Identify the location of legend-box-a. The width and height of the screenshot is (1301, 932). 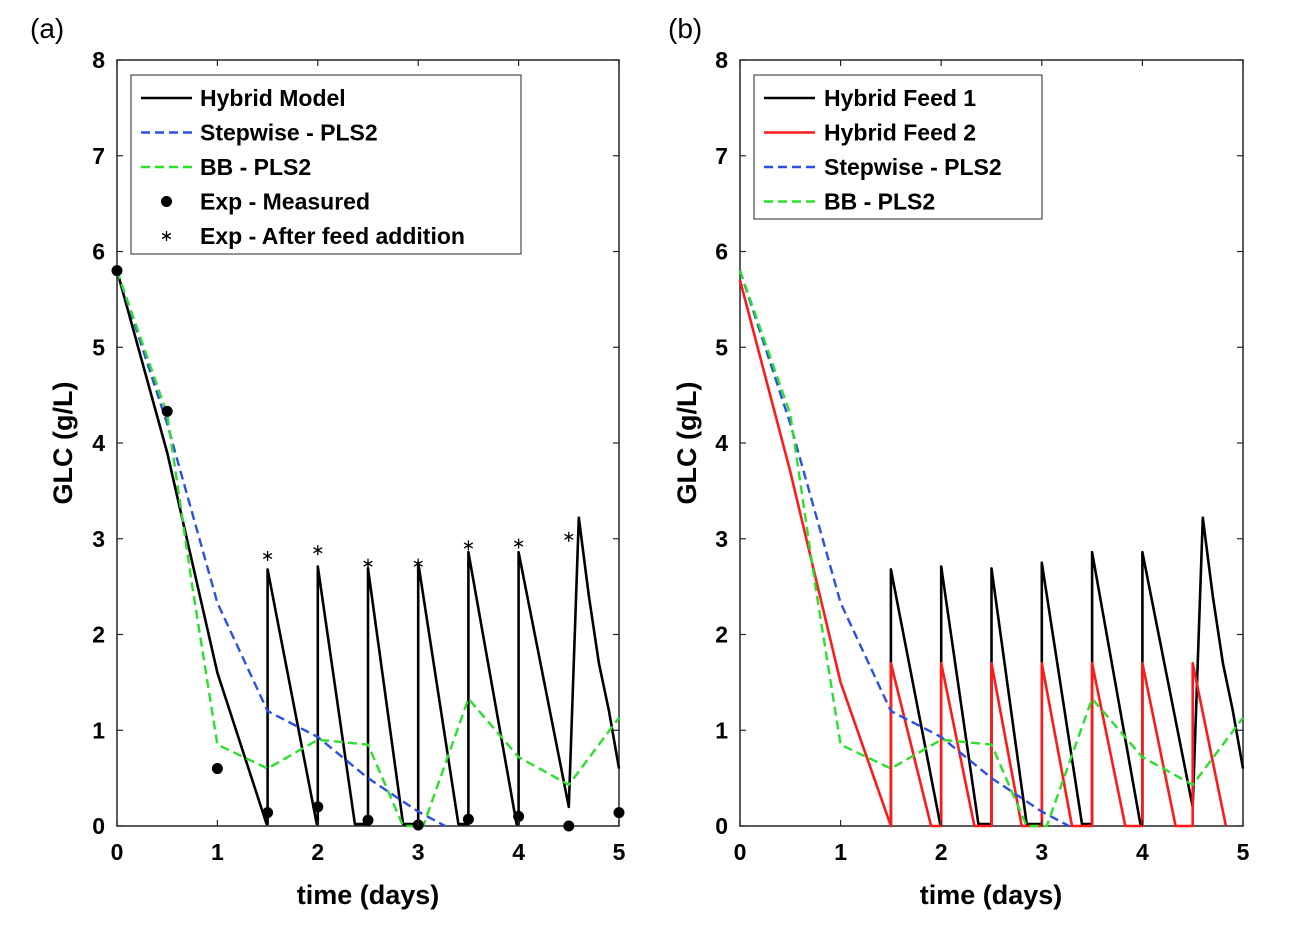
(326, 164).